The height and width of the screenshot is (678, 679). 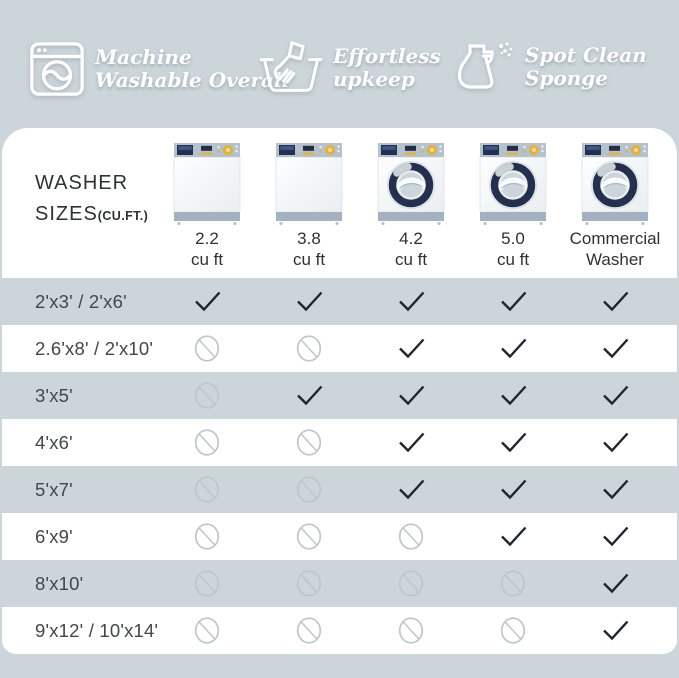 I want to click on table-row: 2'x3' / 2'x6', so click(x=339, y=301).